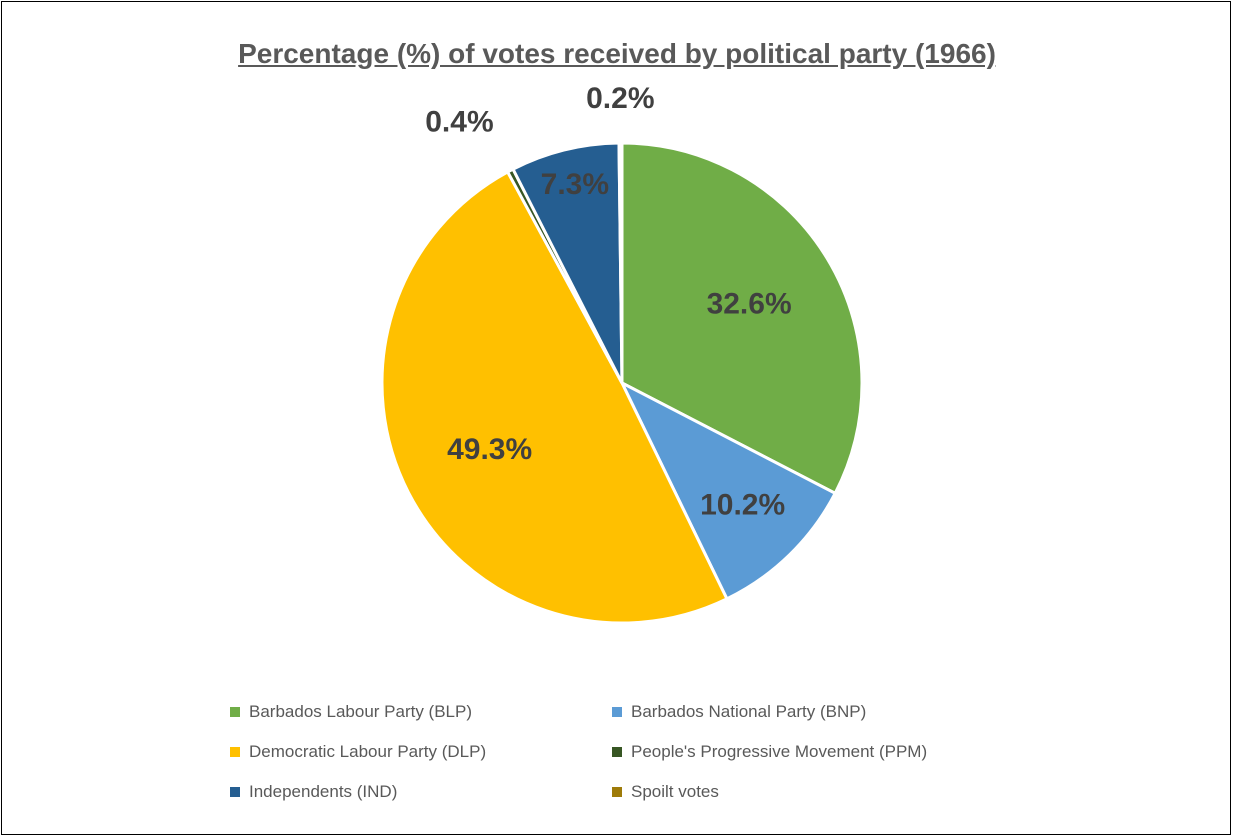 This screenshot has width=1234, height=837. I want to click on data-label: 10.2%, so click(742, 505).